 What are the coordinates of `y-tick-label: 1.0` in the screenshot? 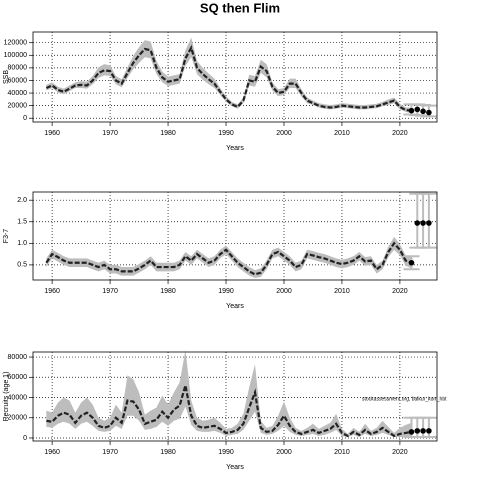 It's located at (22, 243).